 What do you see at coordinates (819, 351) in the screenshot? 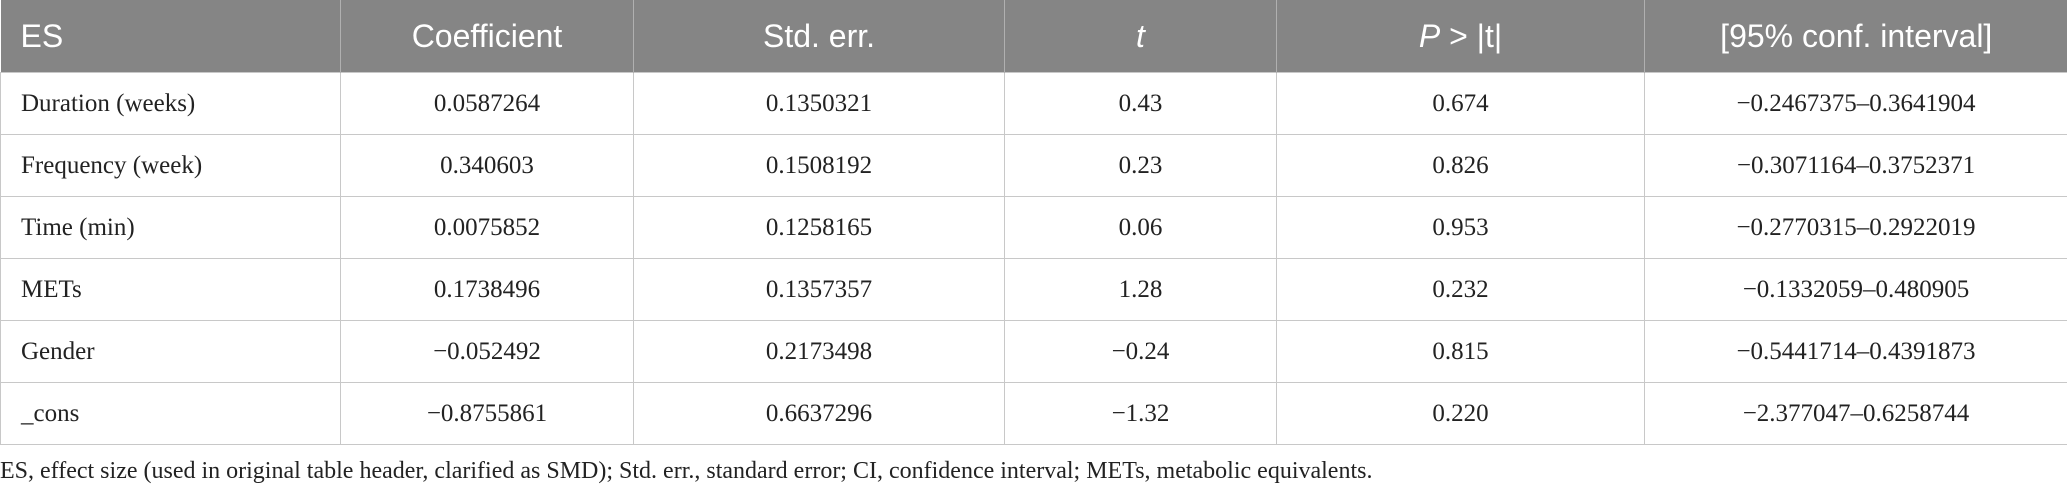
I see `table-cell: 0.2173498` at bounding box center [819, 351].